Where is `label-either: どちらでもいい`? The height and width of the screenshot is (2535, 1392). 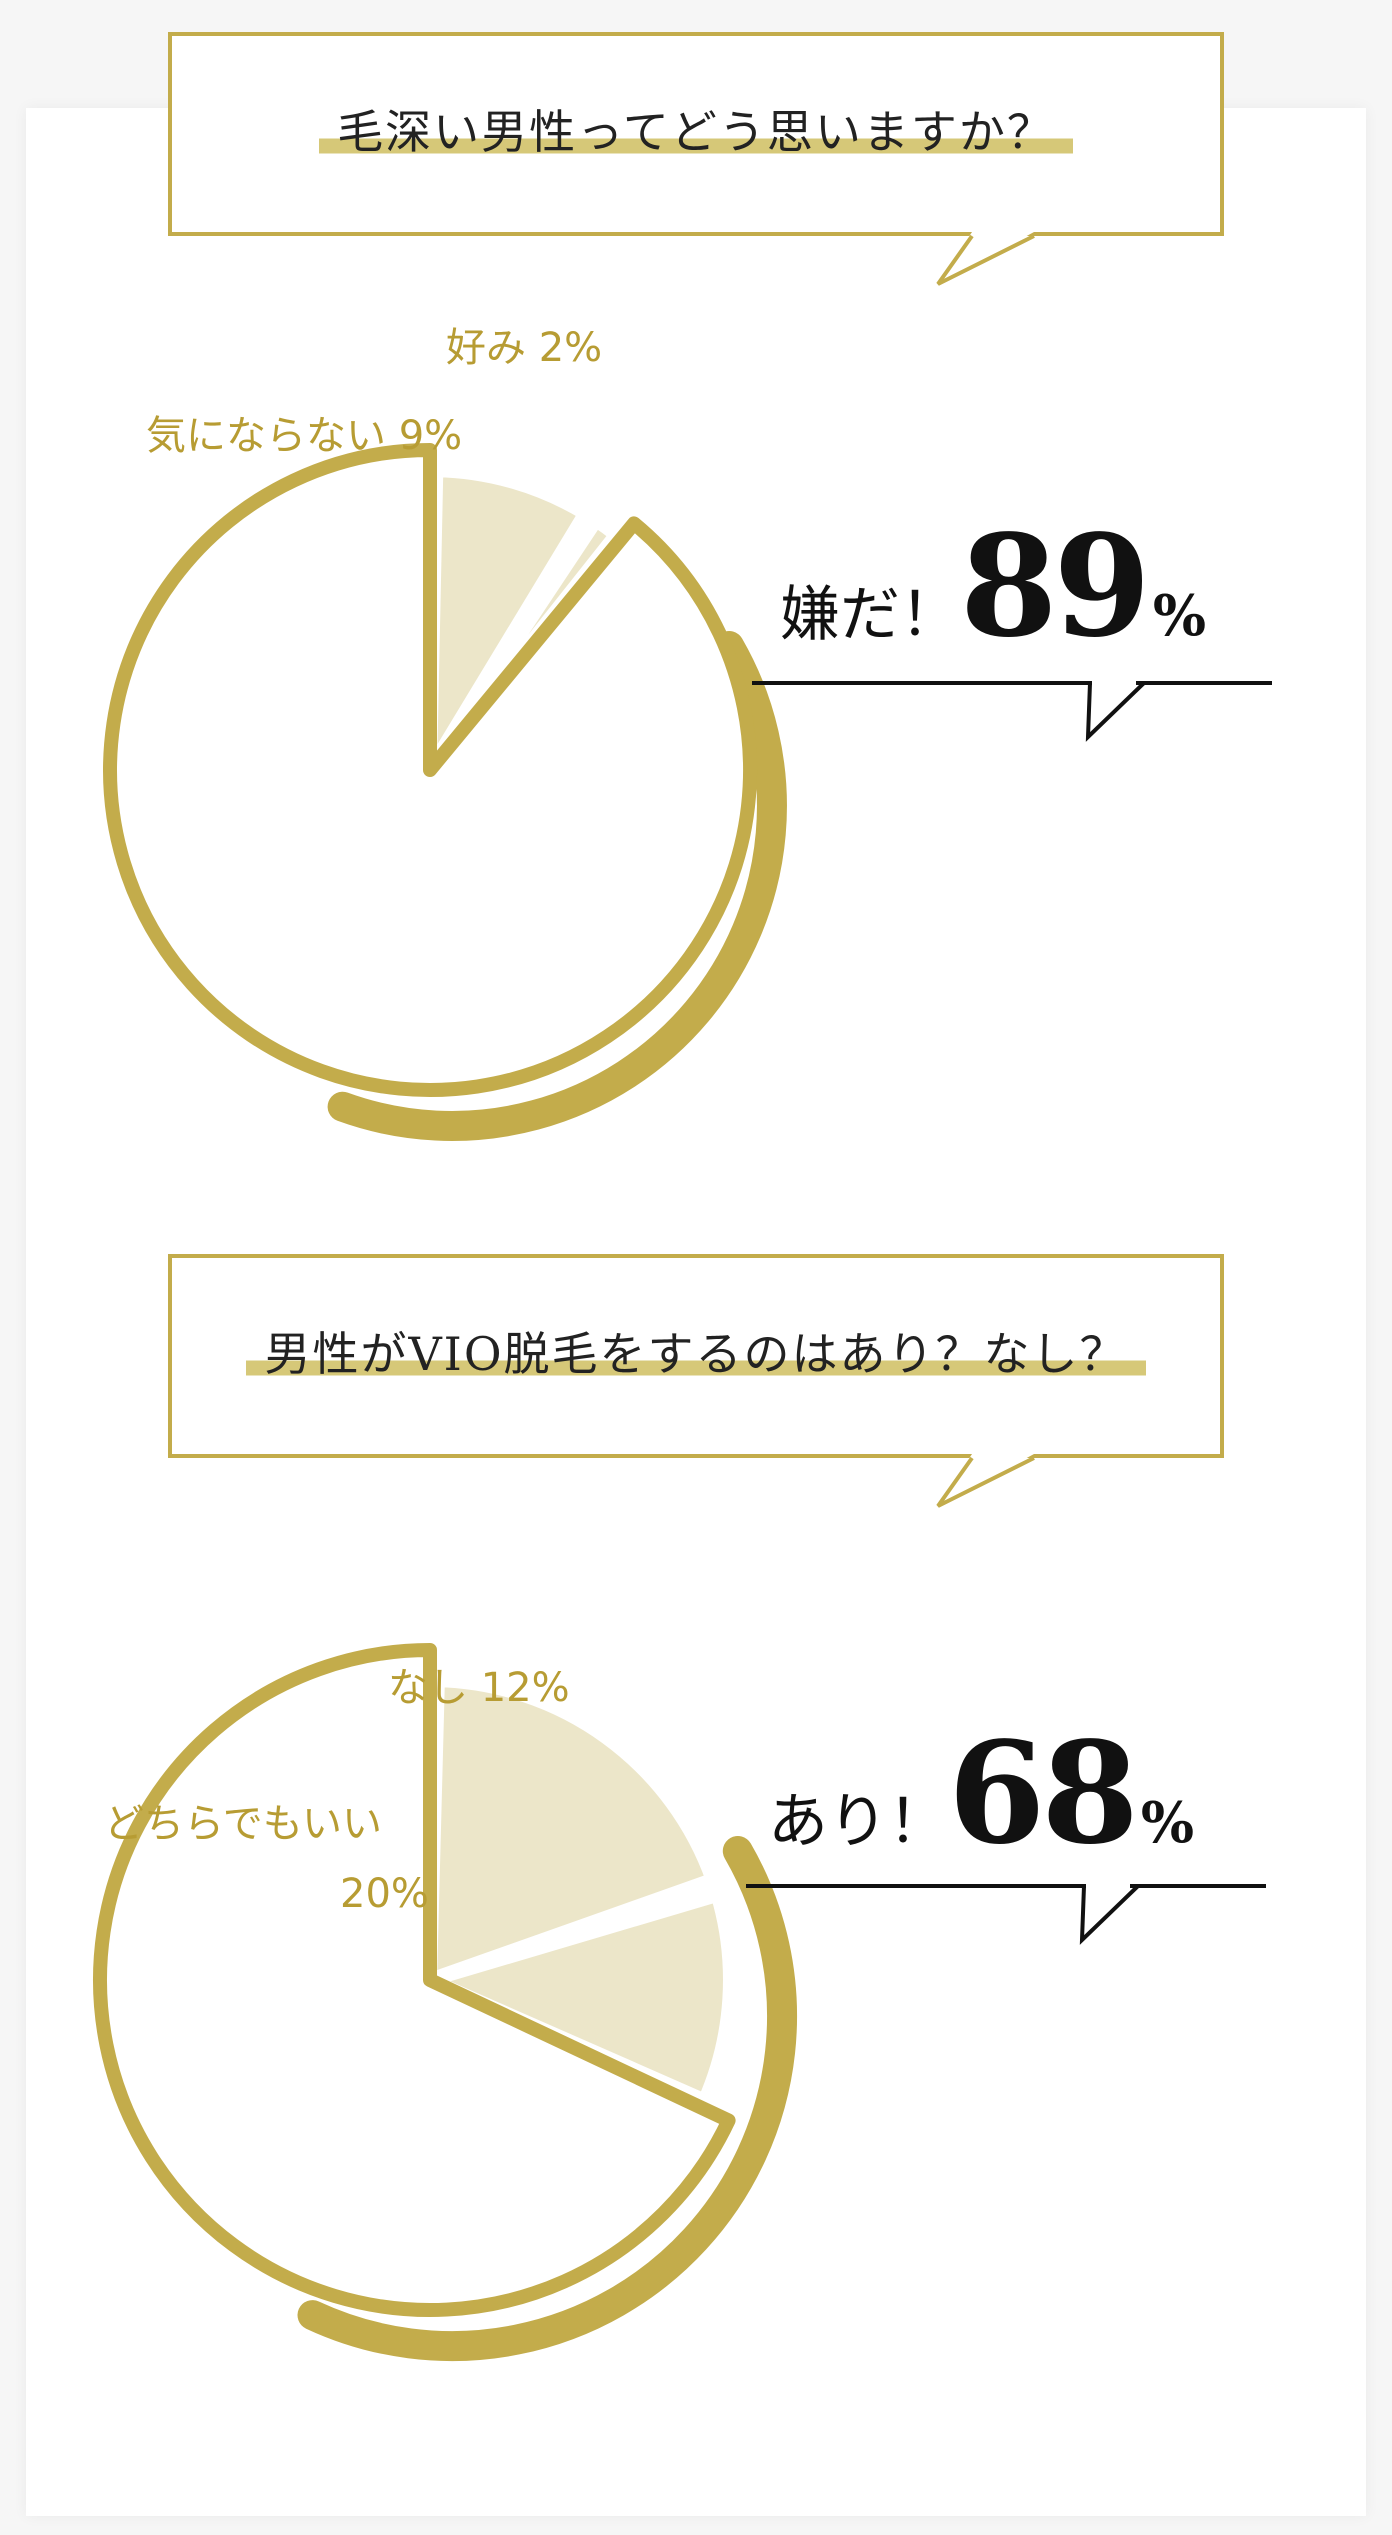 label-either: どちらでもいい is located at coordinates (243, 1824).